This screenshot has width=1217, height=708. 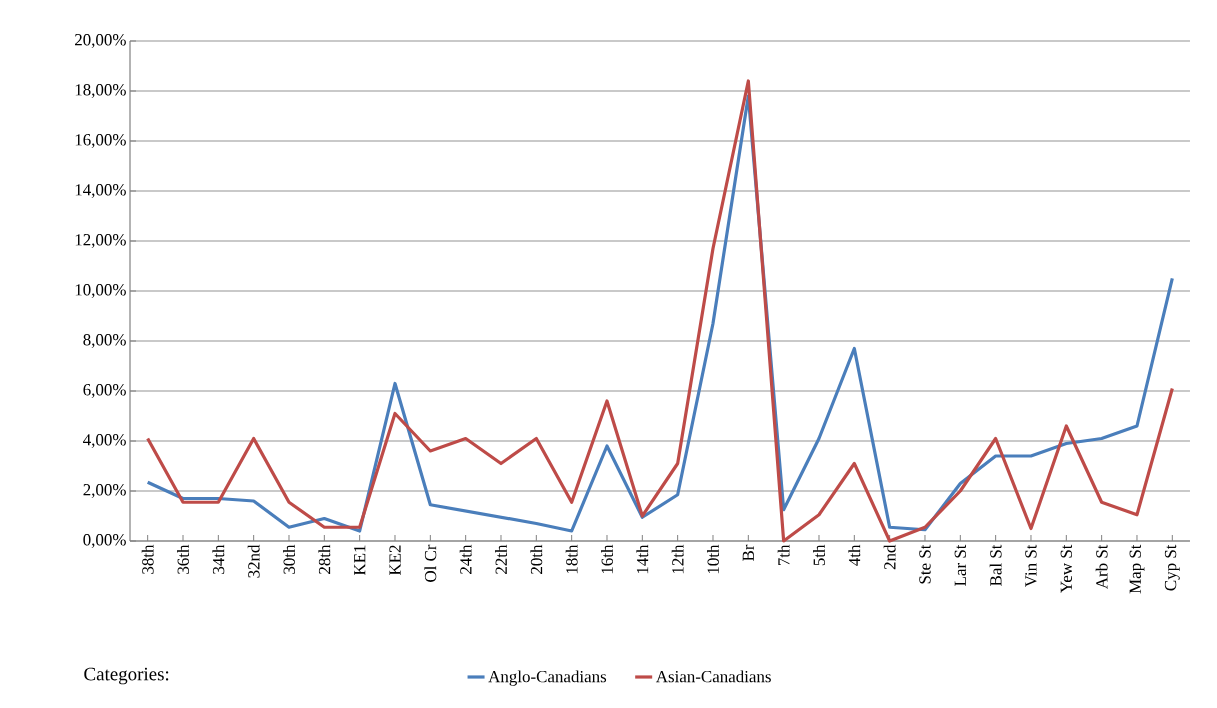 I want to click on x-tick-label: Ol Cr, so click(x=430, y=563).